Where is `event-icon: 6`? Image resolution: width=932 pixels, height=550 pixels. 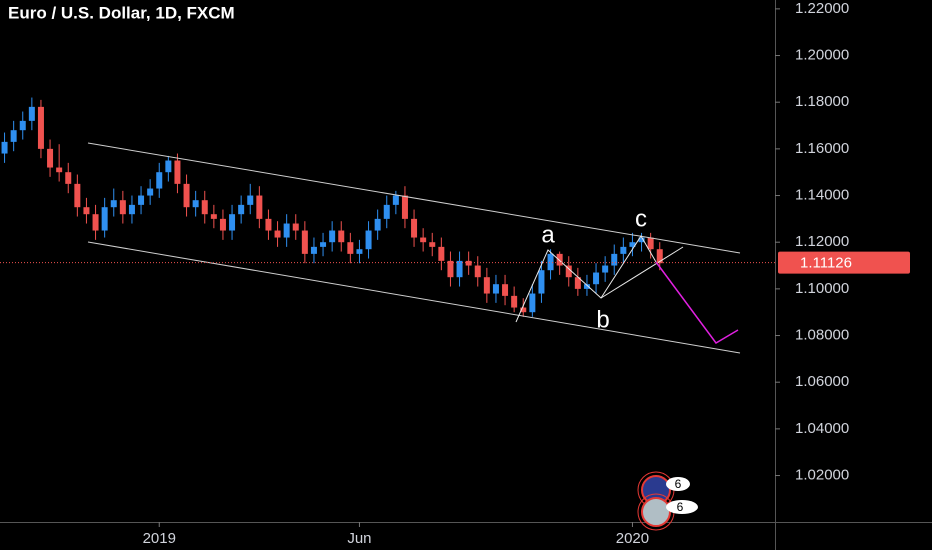 event-icon: 6 is located at coordinates (667, 512).